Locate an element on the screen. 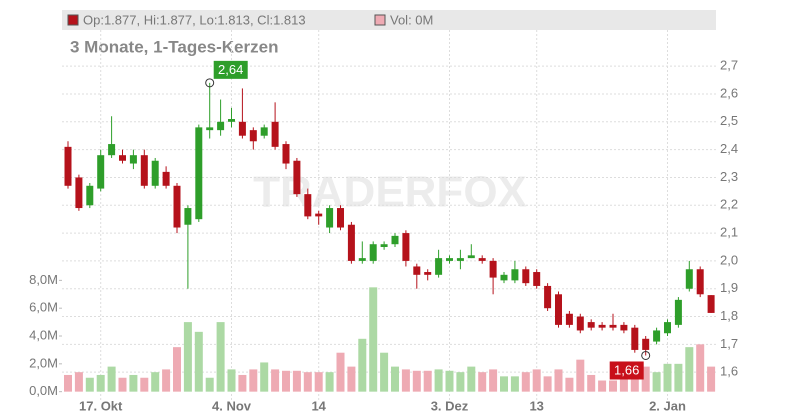 This screenshot has height=420, width=800. x-tick-label: 17. Okt is located at coordinates (101, 405).